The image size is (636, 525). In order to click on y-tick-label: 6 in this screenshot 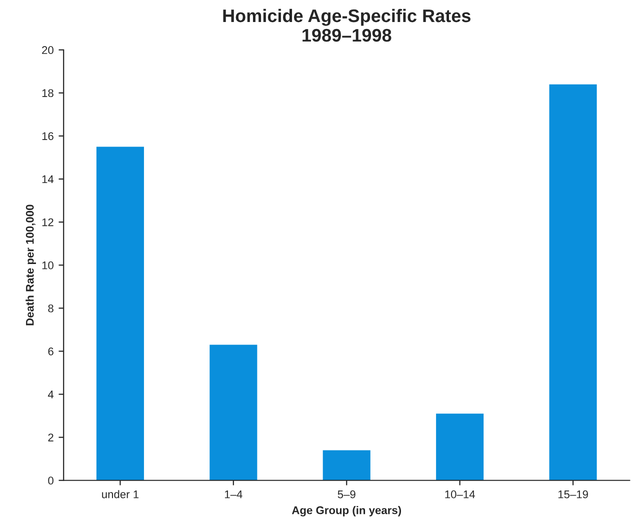, I will do `click(51, 351)`.